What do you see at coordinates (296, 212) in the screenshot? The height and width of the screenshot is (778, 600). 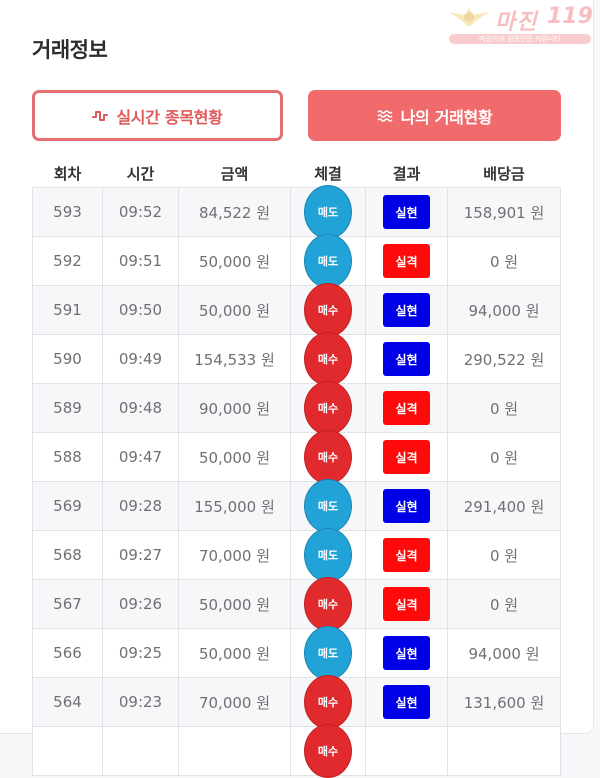 I see `table-row: 593 09:52 84,522 원 매도 실현 158,901 원` at bounding box center [296, 212].